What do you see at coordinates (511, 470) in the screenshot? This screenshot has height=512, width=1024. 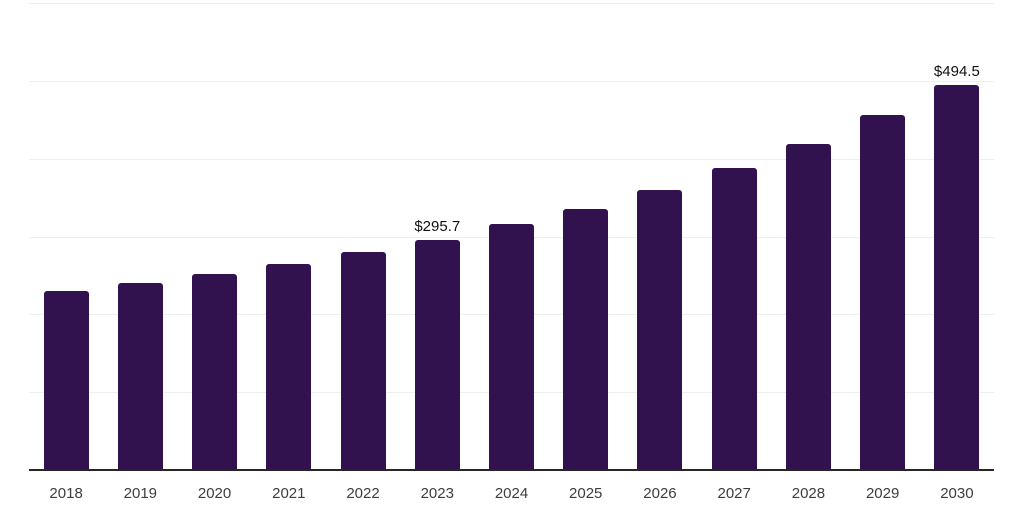 I see `x-axis-line` at bounding box center [511, 470].